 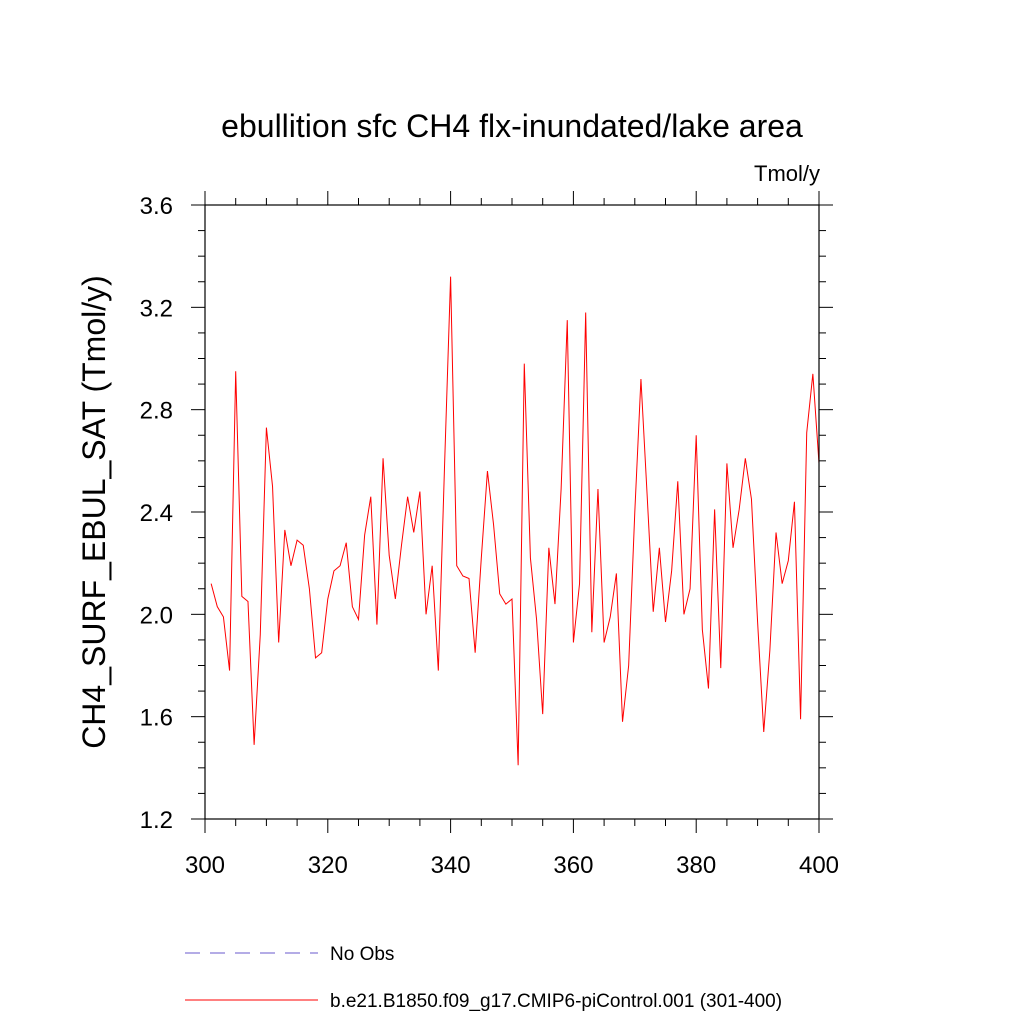 What do you see at coordinates (156, 718) in the screenshot?
I see `y-tick-label: 1.6` at bounding box center [156, 718].